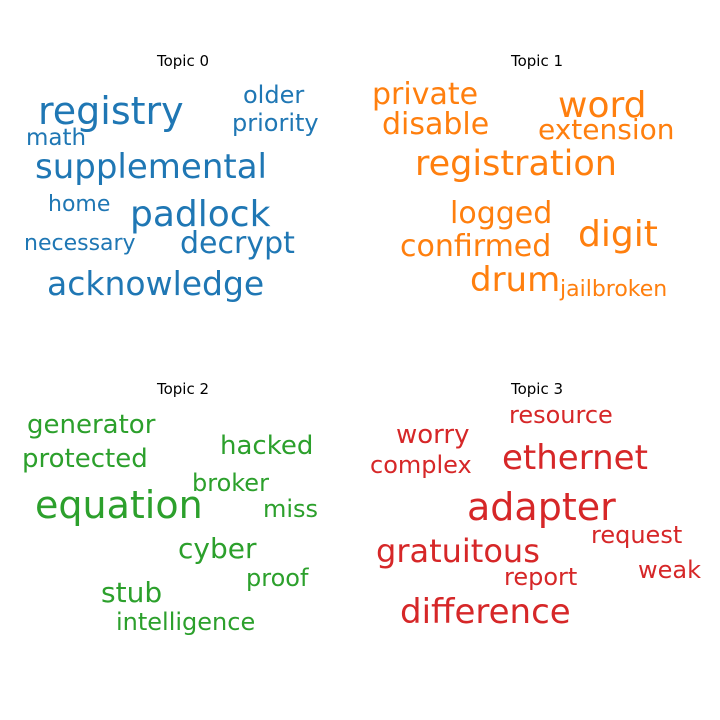 The image size is (720, 720). Describe the element at coordinates (155, 283) in the screenshot. I see `topic-0-word-acknowledge: acknowledge` at that location.